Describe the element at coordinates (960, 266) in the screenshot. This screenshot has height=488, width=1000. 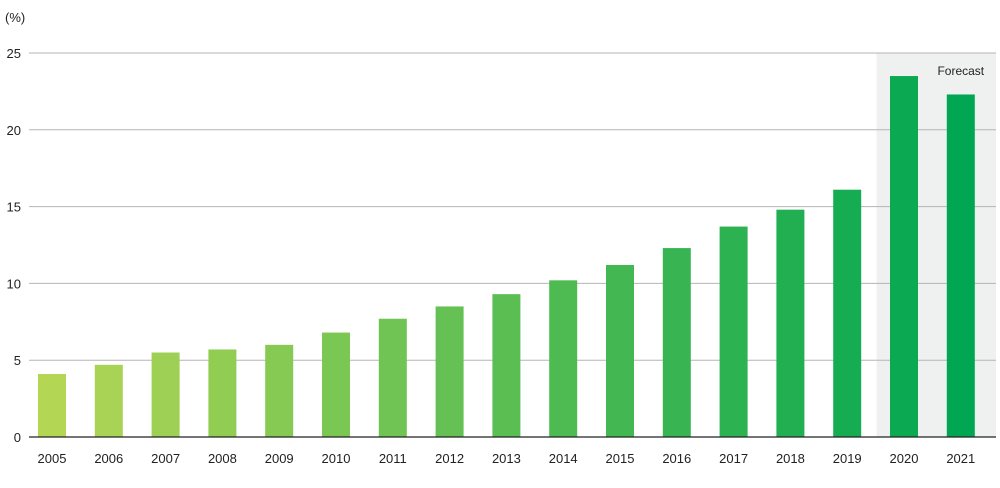
I see `bar-2021` at that location.